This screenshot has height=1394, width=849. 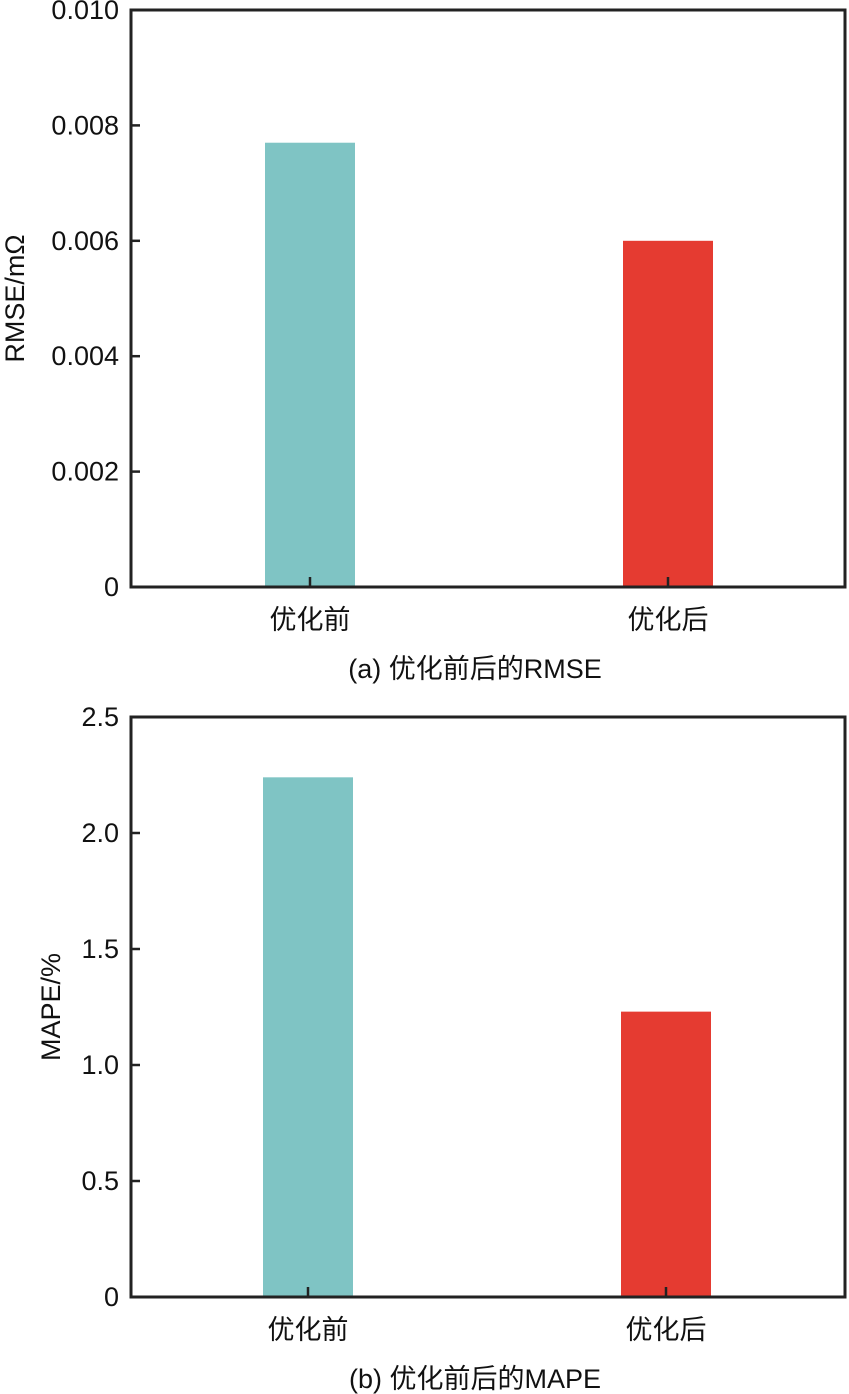 What do you see at coordinates (85, 472) in the screenshot?
I see `y-tick-label: 0.002` at bounding box center [85, 472].